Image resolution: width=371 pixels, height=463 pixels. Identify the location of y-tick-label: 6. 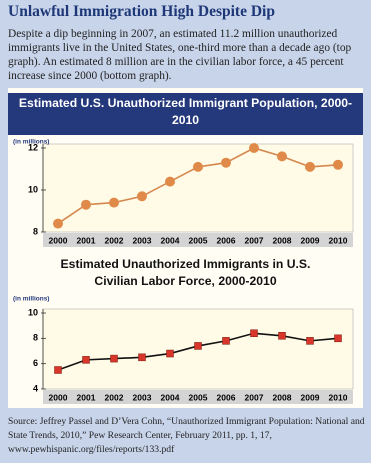
(35, 363).